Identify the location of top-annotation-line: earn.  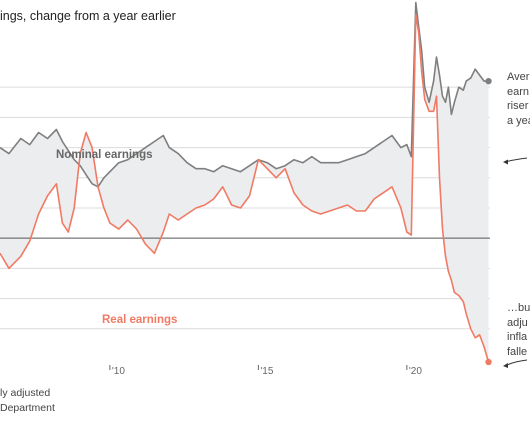
(518, 91).